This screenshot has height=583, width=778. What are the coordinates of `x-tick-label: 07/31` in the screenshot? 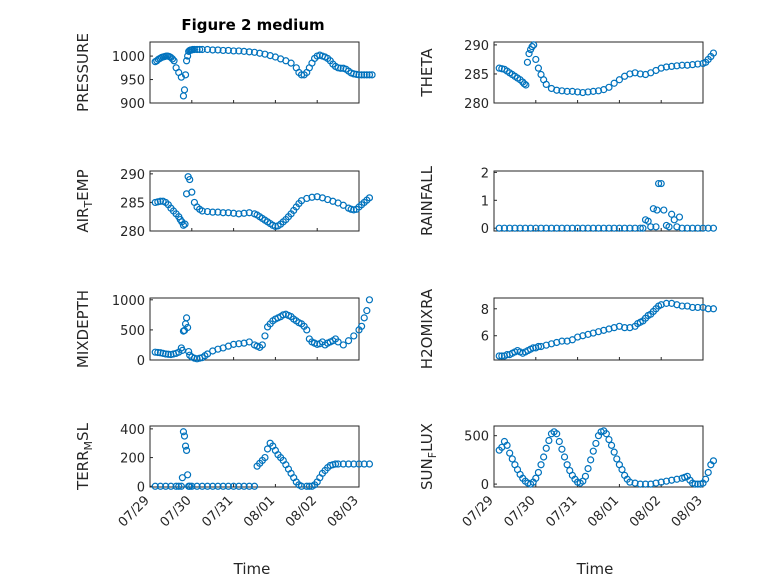 It's located at (561, 511).